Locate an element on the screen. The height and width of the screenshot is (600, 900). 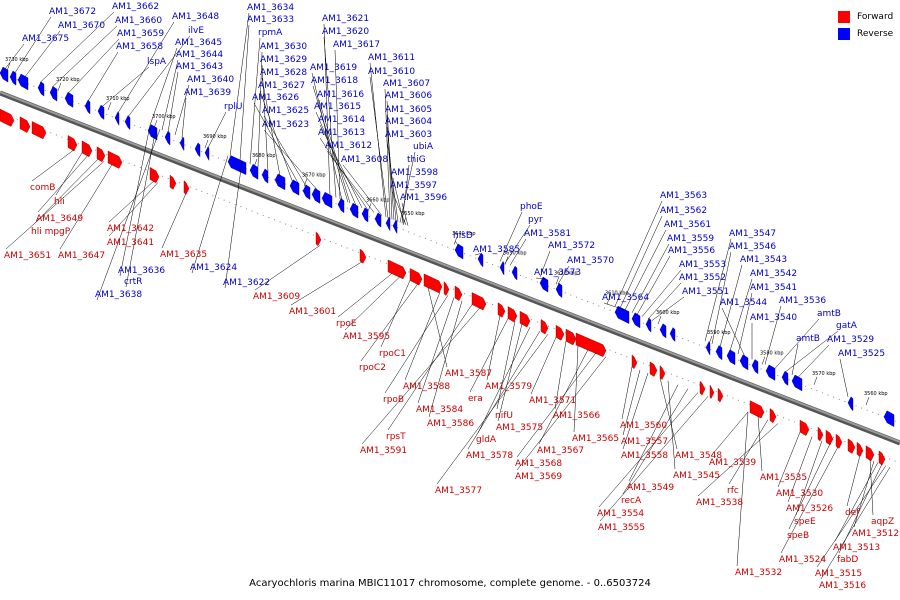
reverse-gene-label: AM1_3585 is located at coordinates (496, 250).